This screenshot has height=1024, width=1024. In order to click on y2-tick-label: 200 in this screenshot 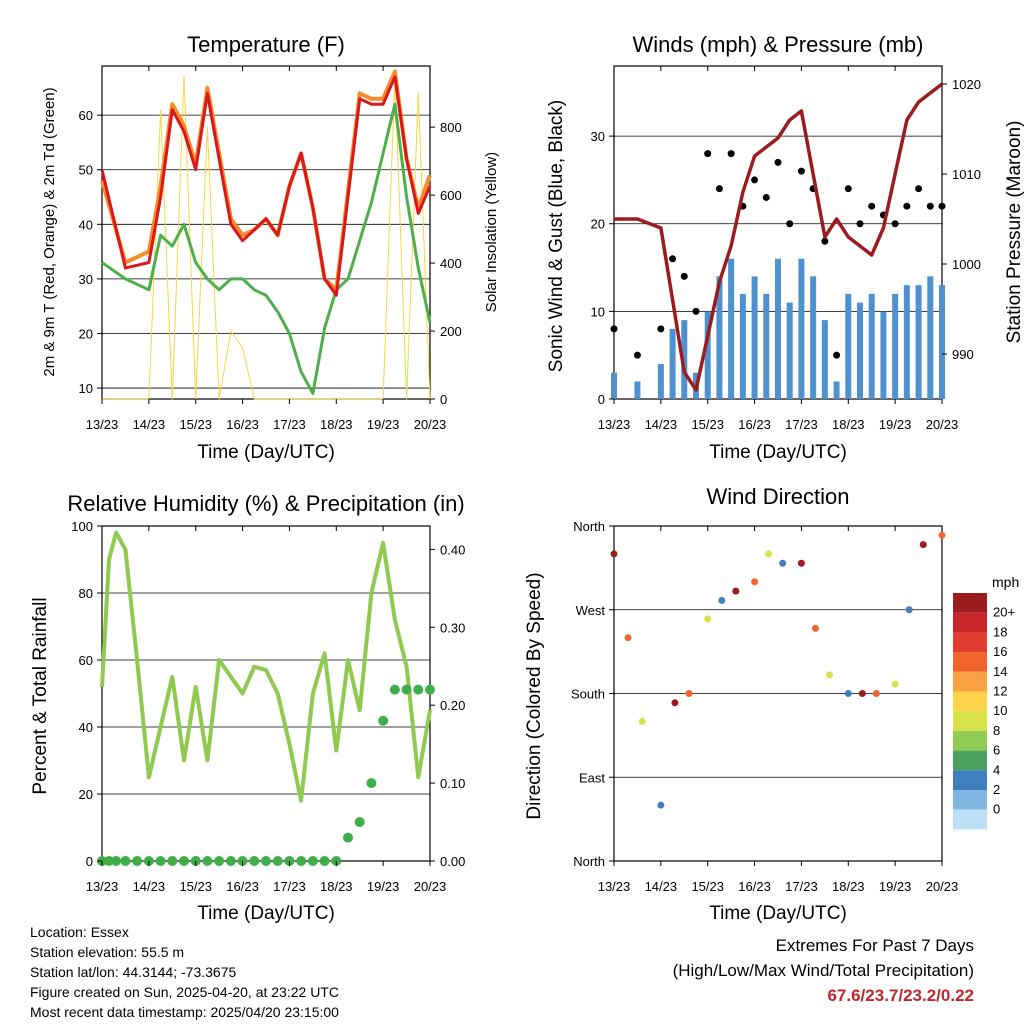, I will do `click(451, 331)`.